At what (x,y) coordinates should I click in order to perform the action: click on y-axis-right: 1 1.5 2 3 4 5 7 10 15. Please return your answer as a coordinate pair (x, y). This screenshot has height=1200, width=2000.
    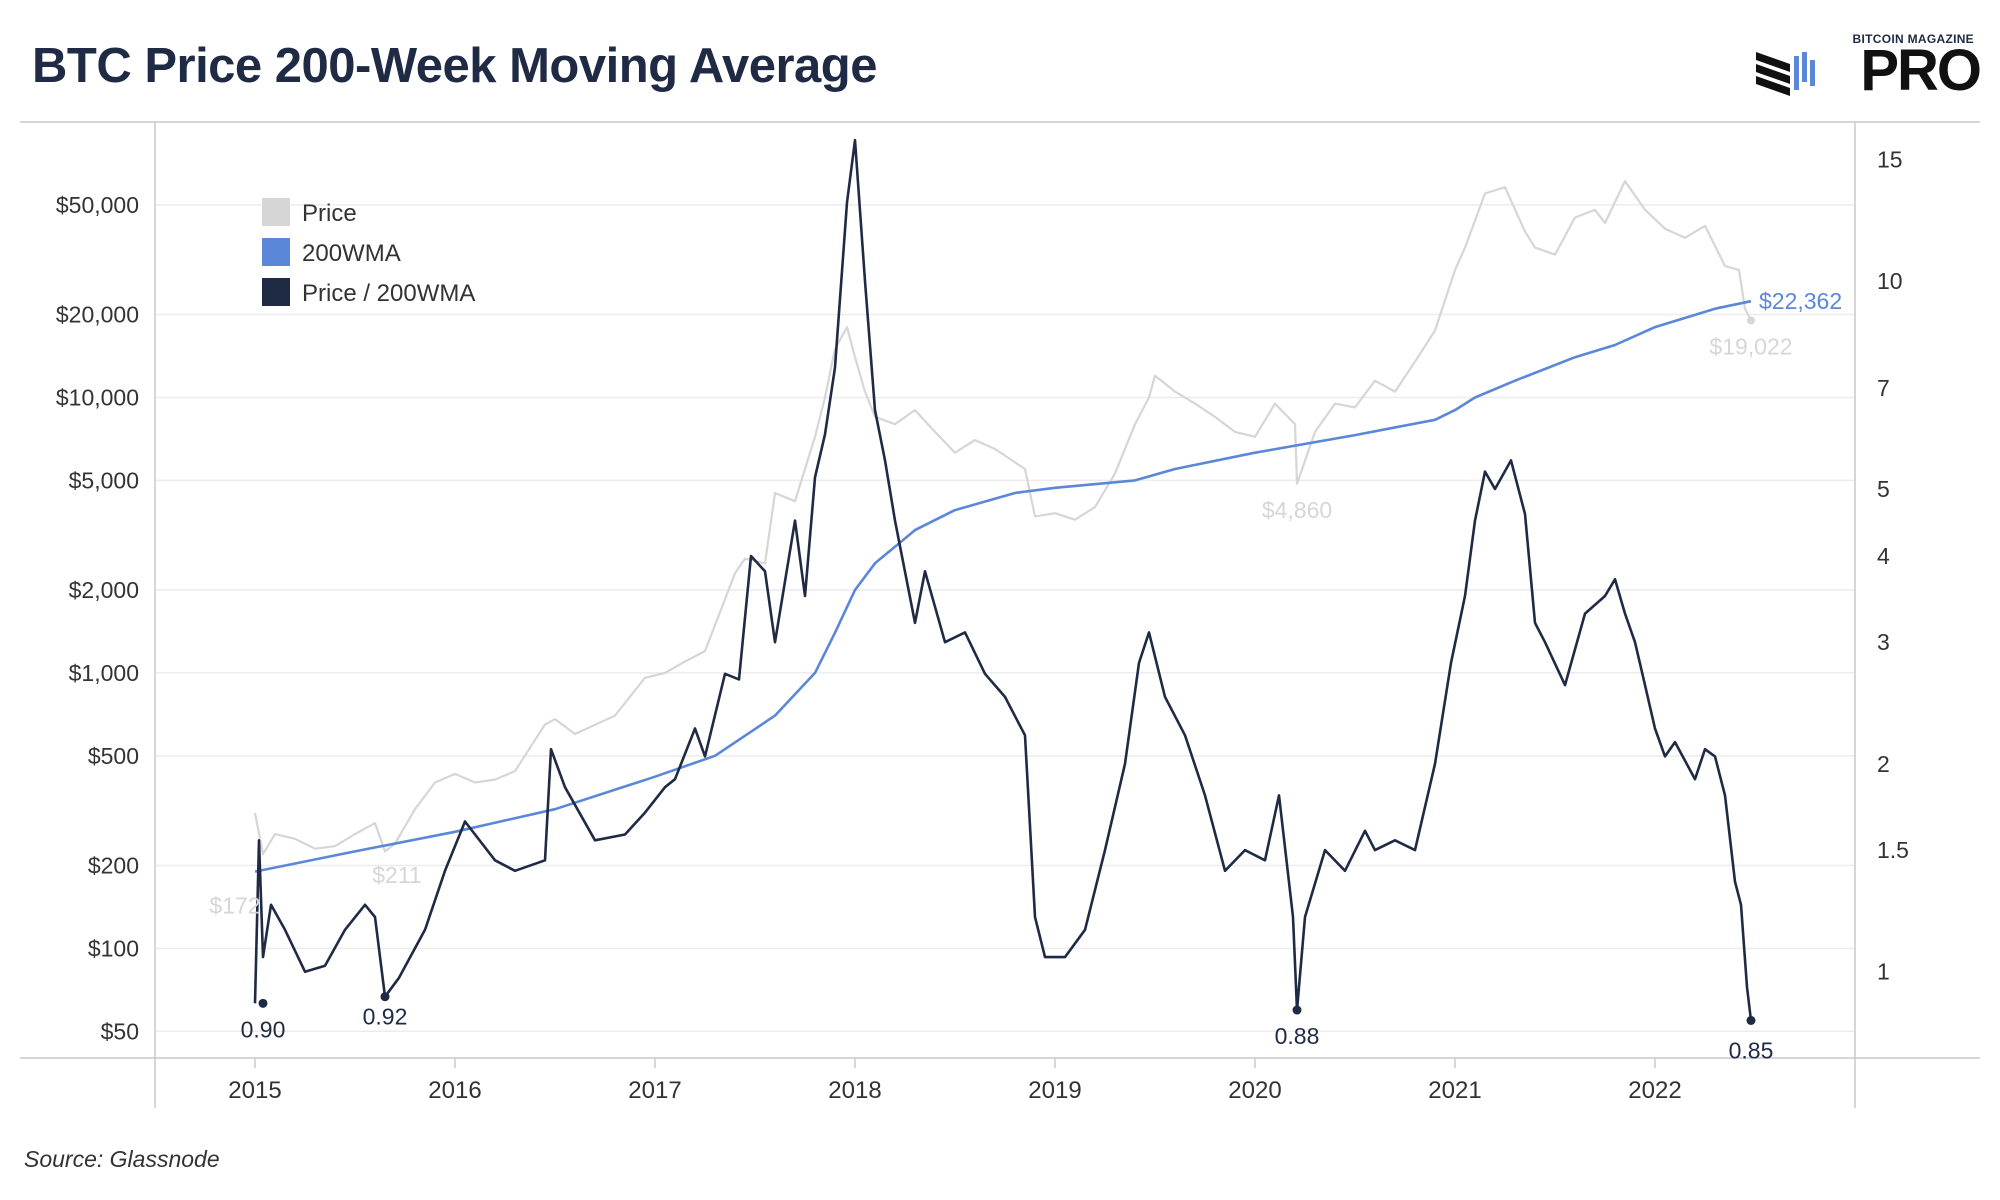
    Looking at the image, I should click on (1893, 566).